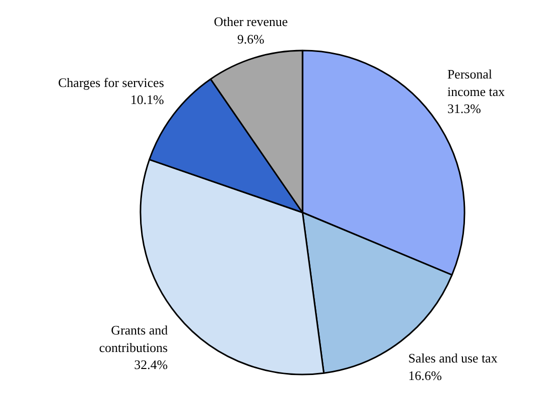  Describe the element at coordinates (476, 82) in the screenshot. I see `slice-label: Personal income tax` at that location.